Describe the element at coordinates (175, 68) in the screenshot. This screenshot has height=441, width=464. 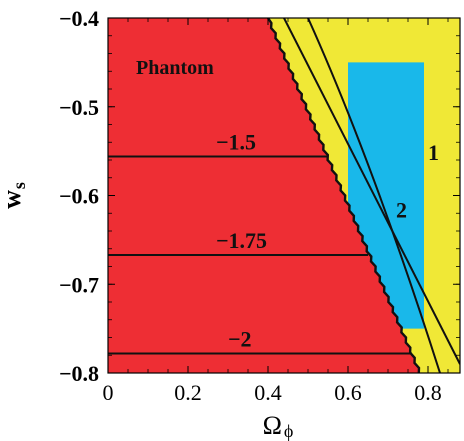
I see `phantom-label: Phantom` at that location.